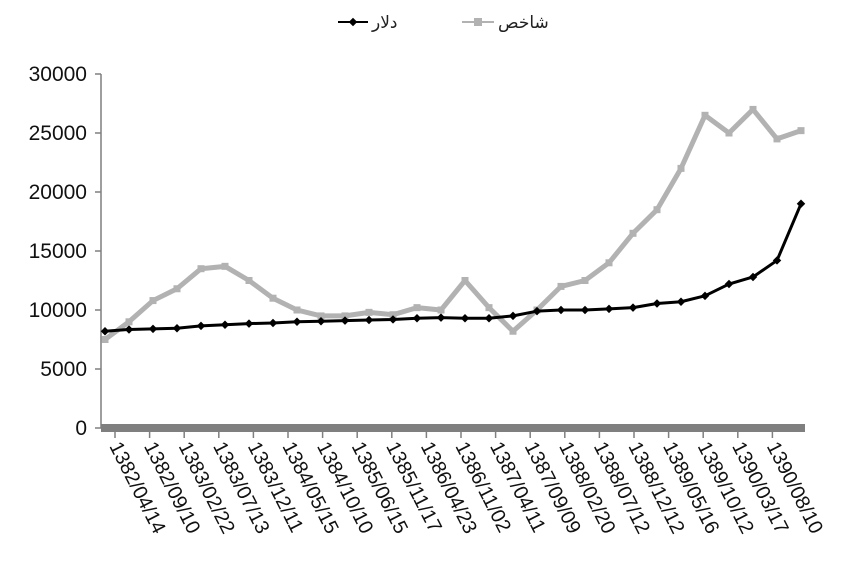 This screenshot has height=575, width=847. I want to click on legend-label-index: شاخص, so click(523, 23).